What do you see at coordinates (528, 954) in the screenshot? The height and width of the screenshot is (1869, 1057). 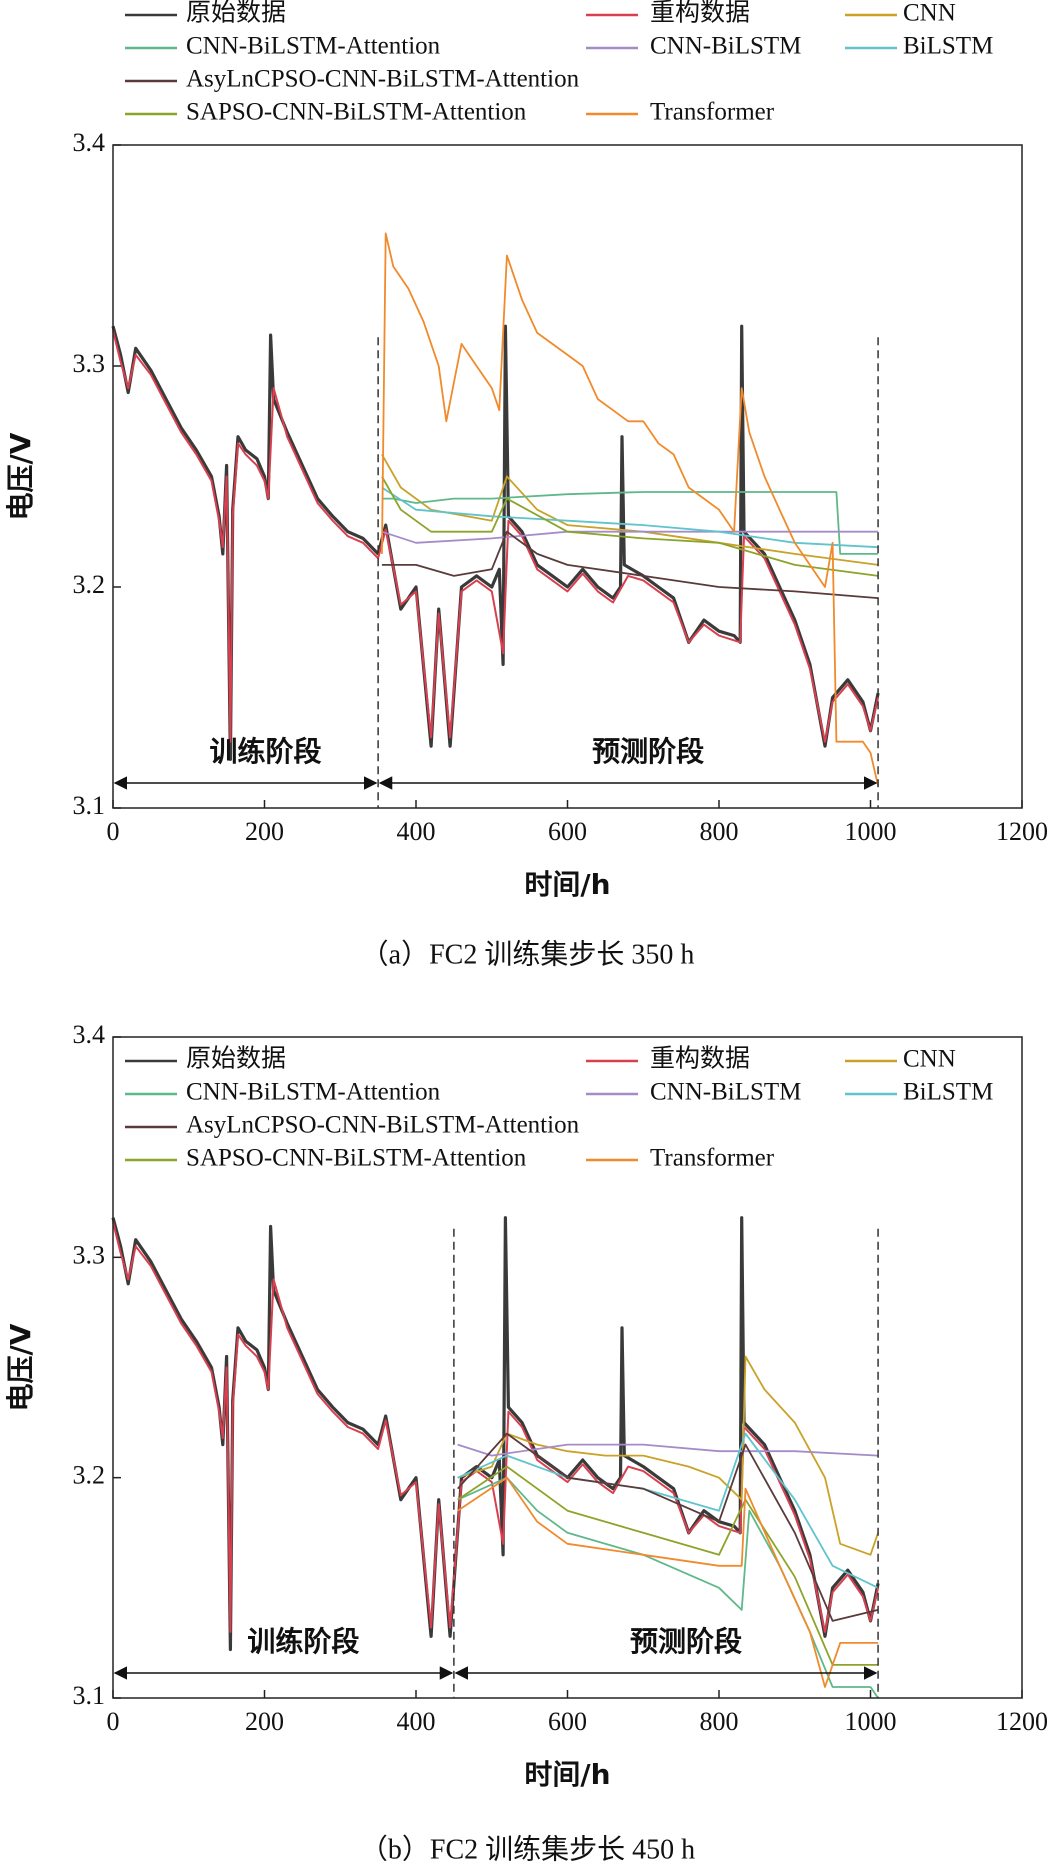 I see `caption: （a）FC2 训练集步长 350 h` at bounding box center [528, 954].